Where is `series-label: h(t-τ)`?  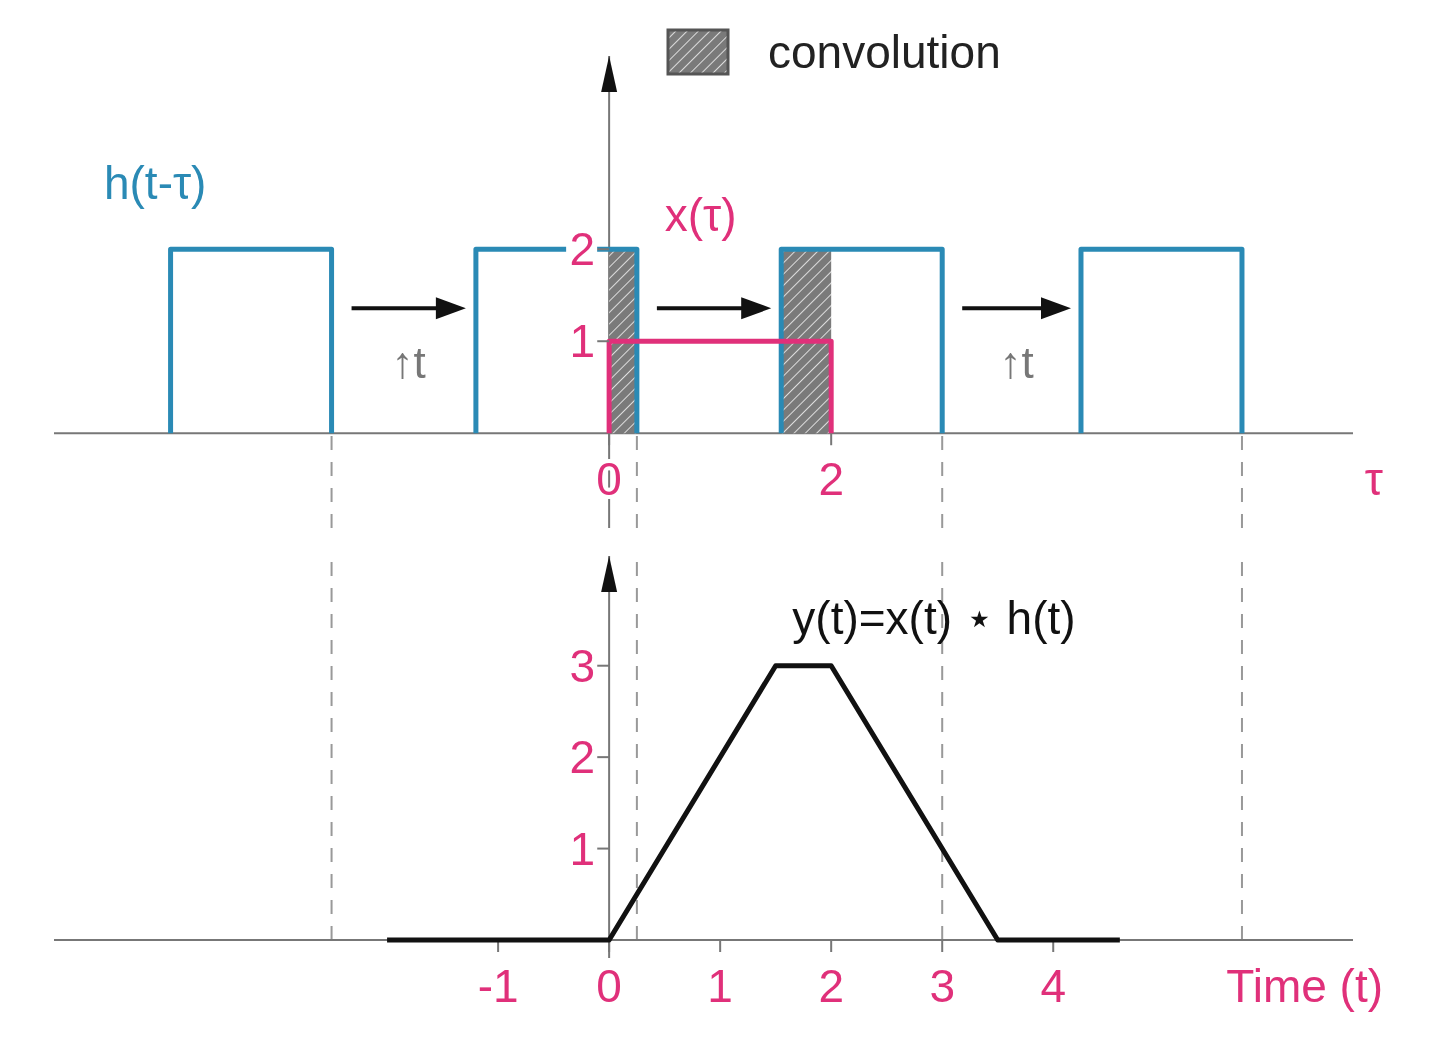
series-label: h(t-τ) is located at coordinates (155, 182).